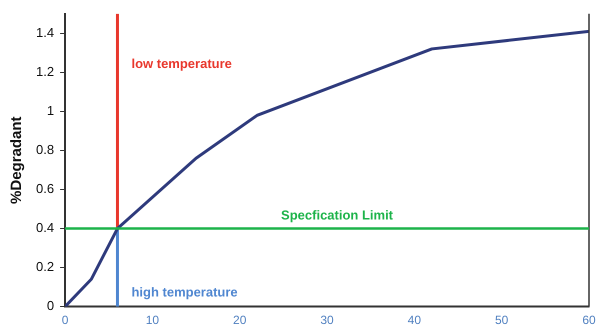  What do you see at coordinates (50, 110) in the screenshot?
I see `y-tick-label: 1` at bounding box center [50, 110].